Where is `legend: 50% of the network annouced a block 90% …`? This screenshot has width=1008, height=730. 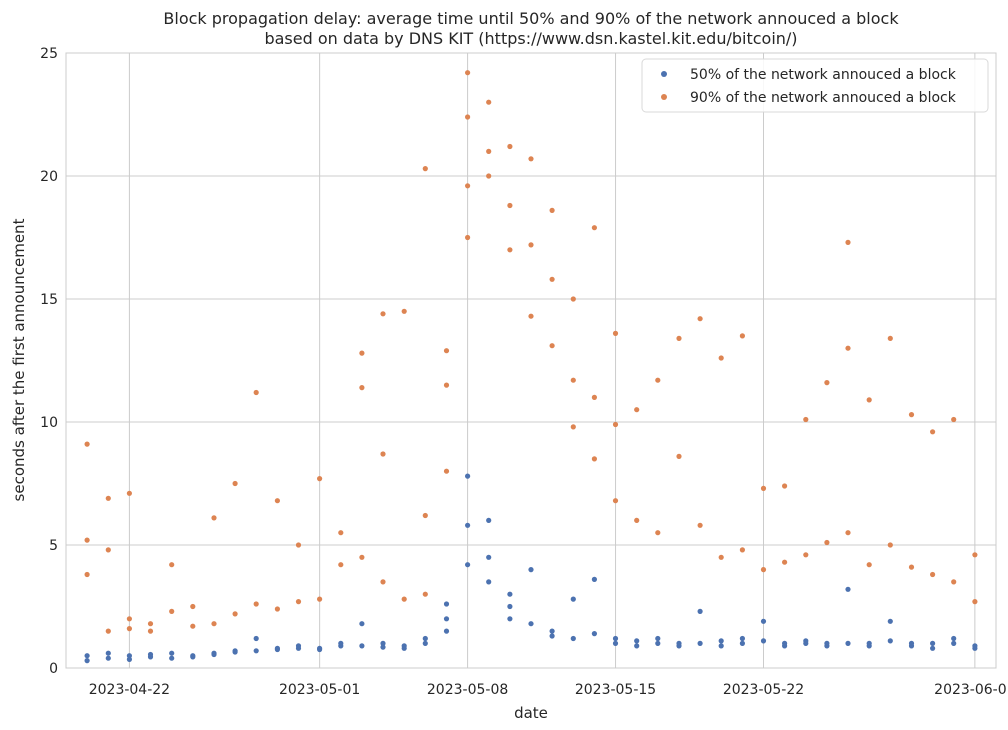 legend: 50% of the network annouced a block 90% … is located at coordinates (815, 85).